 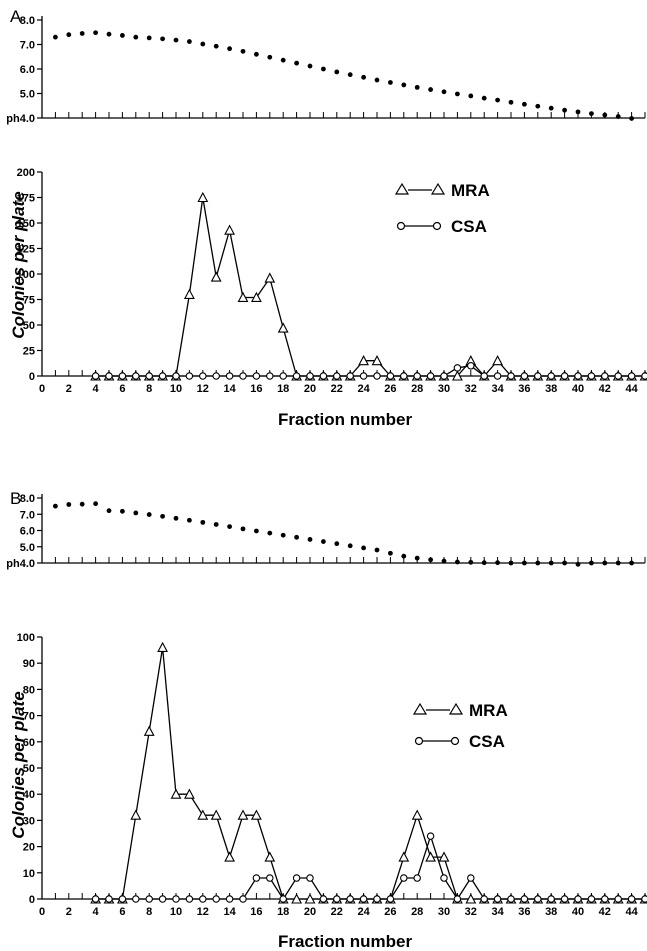 What do you see at coordinates (310, 912) in the screenshot?
I see `b-col-x-tick-label: 20` at bounding box center [310, 912].